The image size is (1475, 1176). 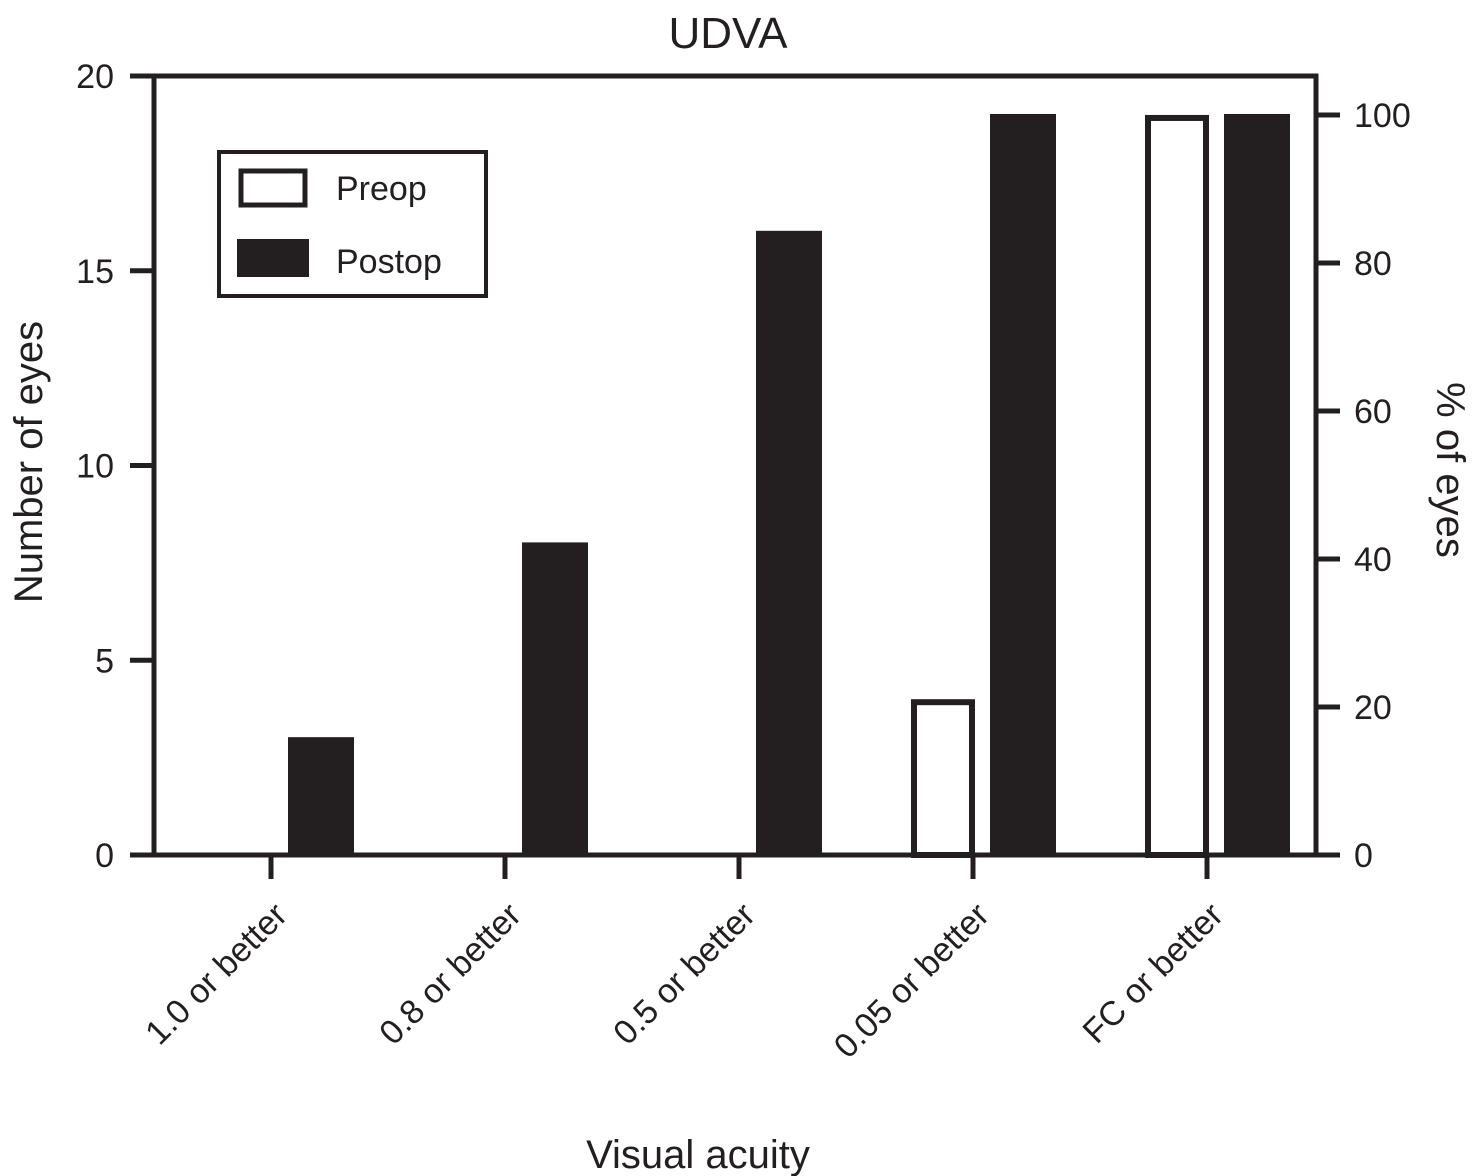 What do you see at coordinates (1373, 560) in the screenshot?
I see `y2-tick-label: 40` at bounding box center [1373, 560].